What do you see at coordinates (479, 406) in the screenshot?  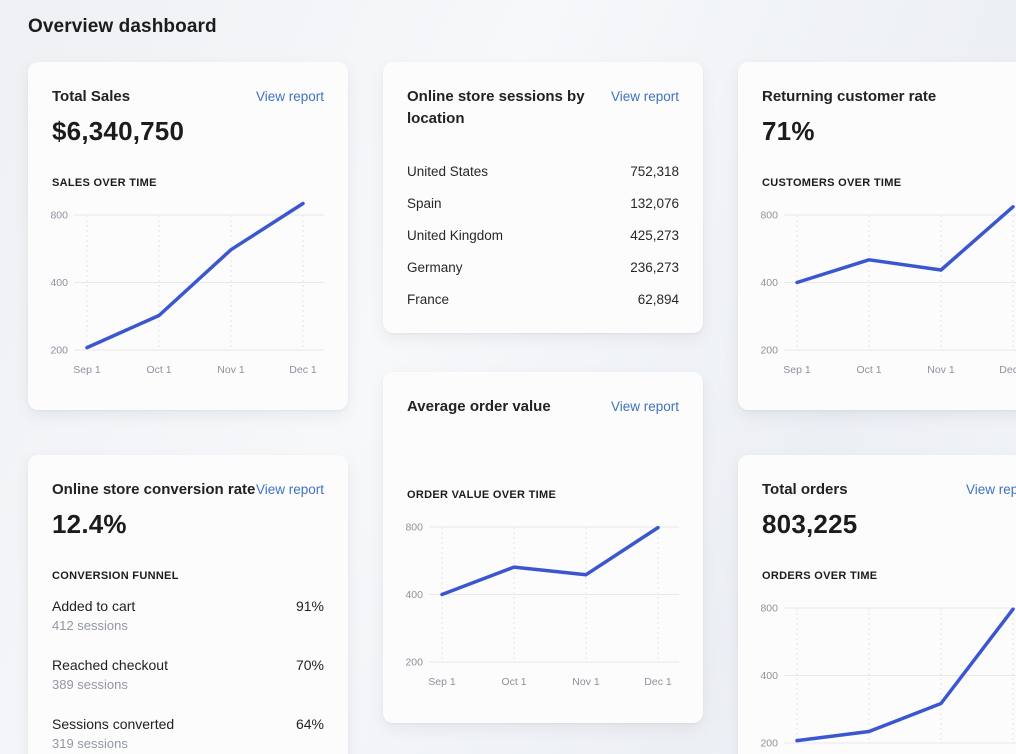 I see `card-title-average-order-value: Average order value` at bounding box center [479, 406].